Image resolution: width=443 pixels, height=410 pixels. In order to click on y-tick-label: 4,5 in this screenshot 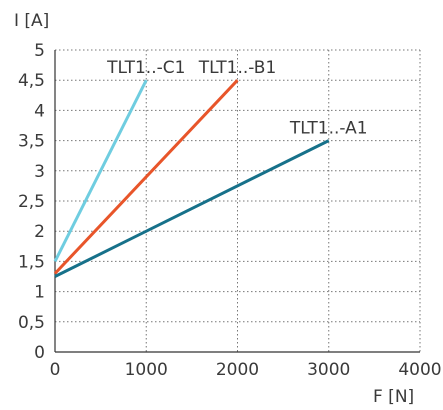, I will do `click(31, 81)`.